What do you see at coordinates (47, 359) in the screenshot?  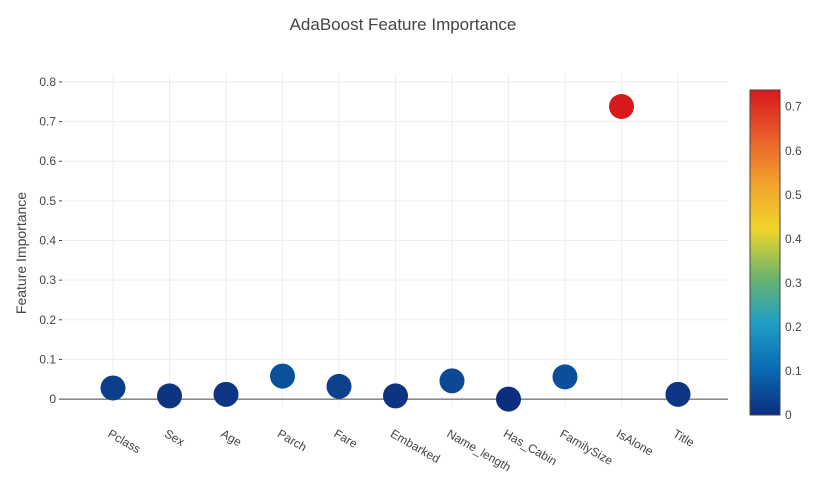 I see `y-tick-label: 0.1` at bounding box center [47, 359].